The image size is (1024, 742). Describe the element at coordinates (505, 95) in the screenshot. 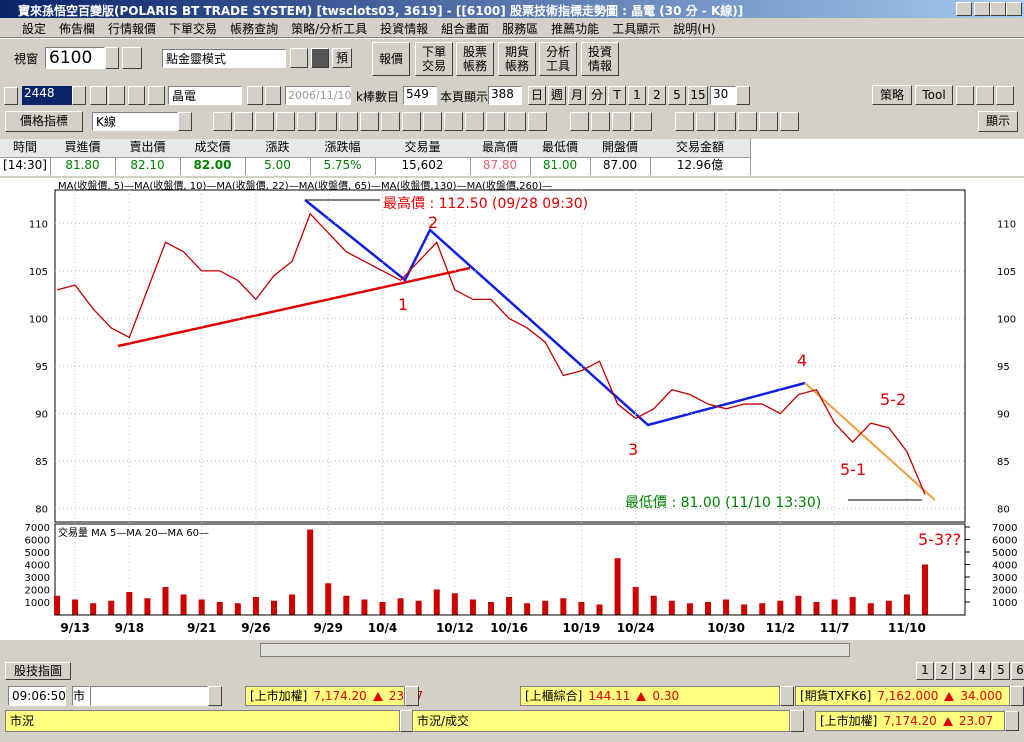

I see `page-show: 388` at that location.